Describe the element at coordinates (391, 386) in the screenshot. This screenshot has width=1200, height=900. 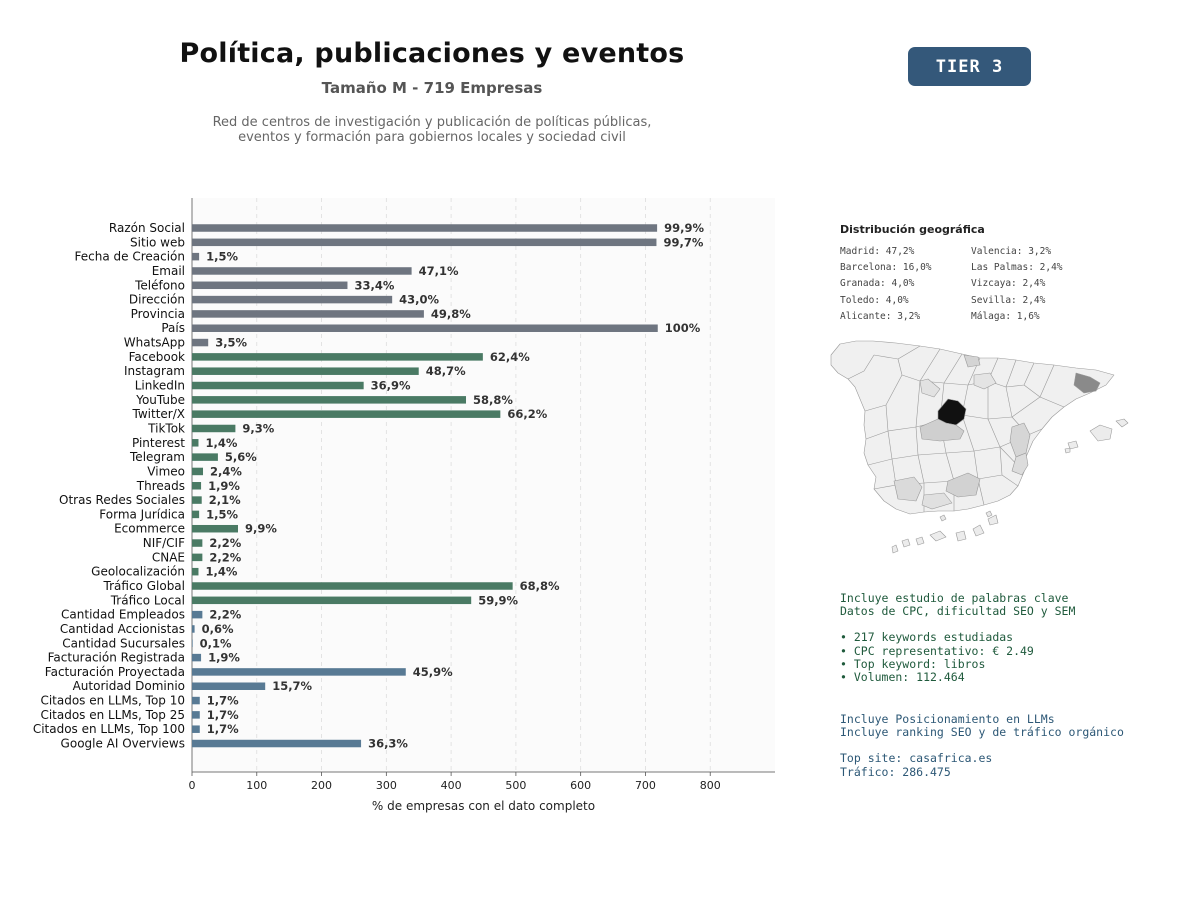
I see `data-label: 36,9%` at that location.